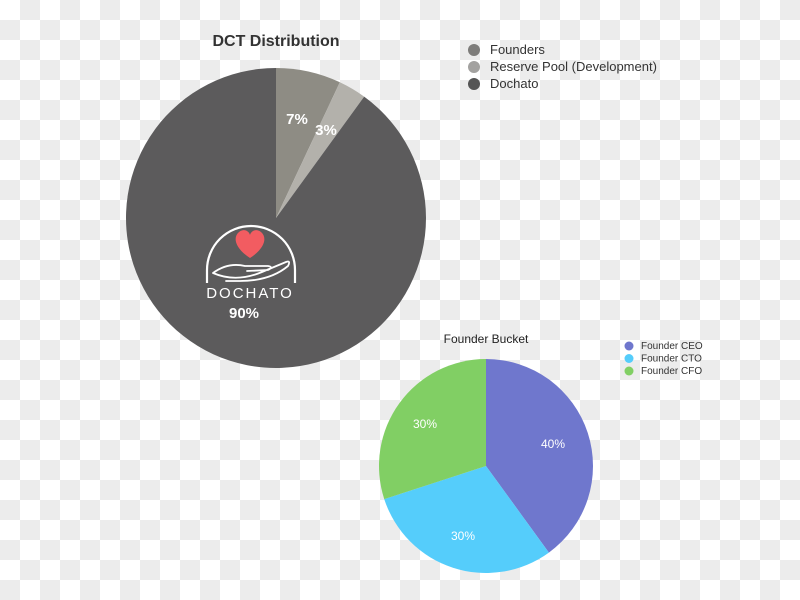 The height and width of the screenshot is (600, 800). Describe the element at coordinates (250, 293) in the screenshot. I see `logo-text: DOCHATO` at that location.